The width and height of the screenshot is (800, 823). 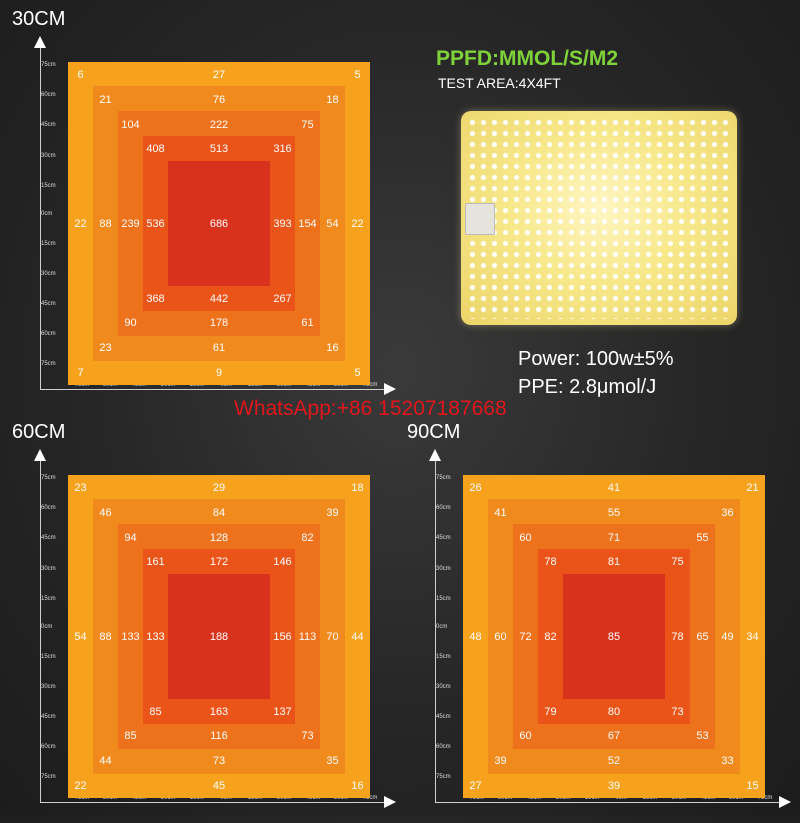 I want to click on arrow-right-icon, so click(x=785, y=802).